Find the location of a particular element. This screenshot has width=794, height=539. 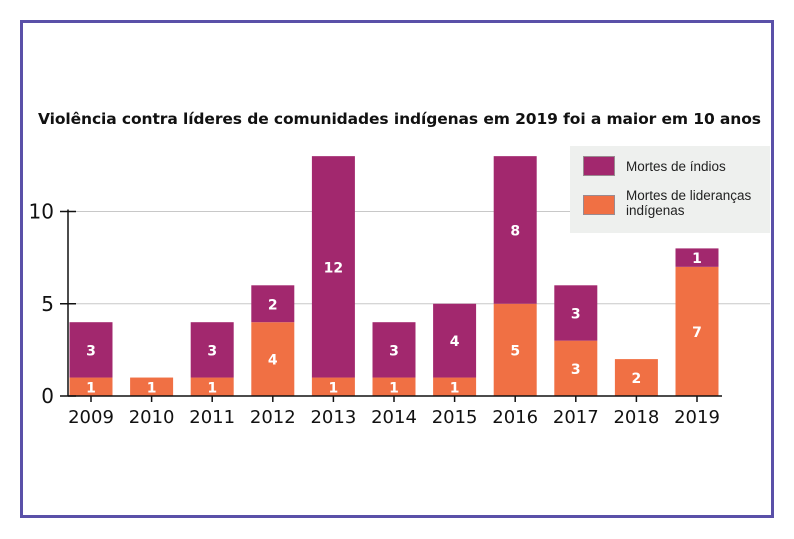

x-tick-label: 2016 is located at coordinates (515, 417).